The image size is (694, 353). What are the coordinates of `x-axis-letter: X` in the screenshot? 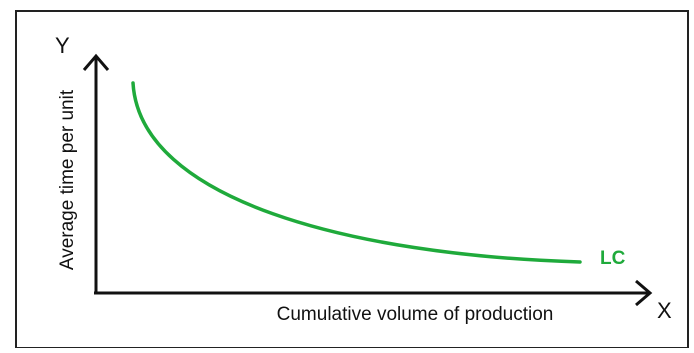 It's located at (664, 310).